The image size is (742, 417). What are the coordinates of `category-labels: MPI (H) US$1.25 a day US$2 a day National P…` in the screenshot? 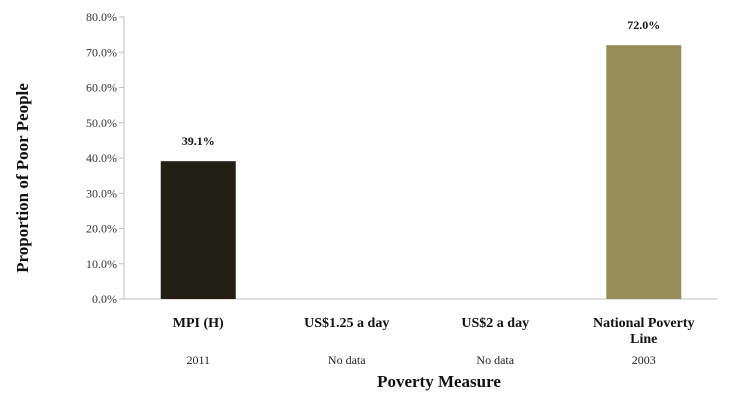 It's located at (434, 331).